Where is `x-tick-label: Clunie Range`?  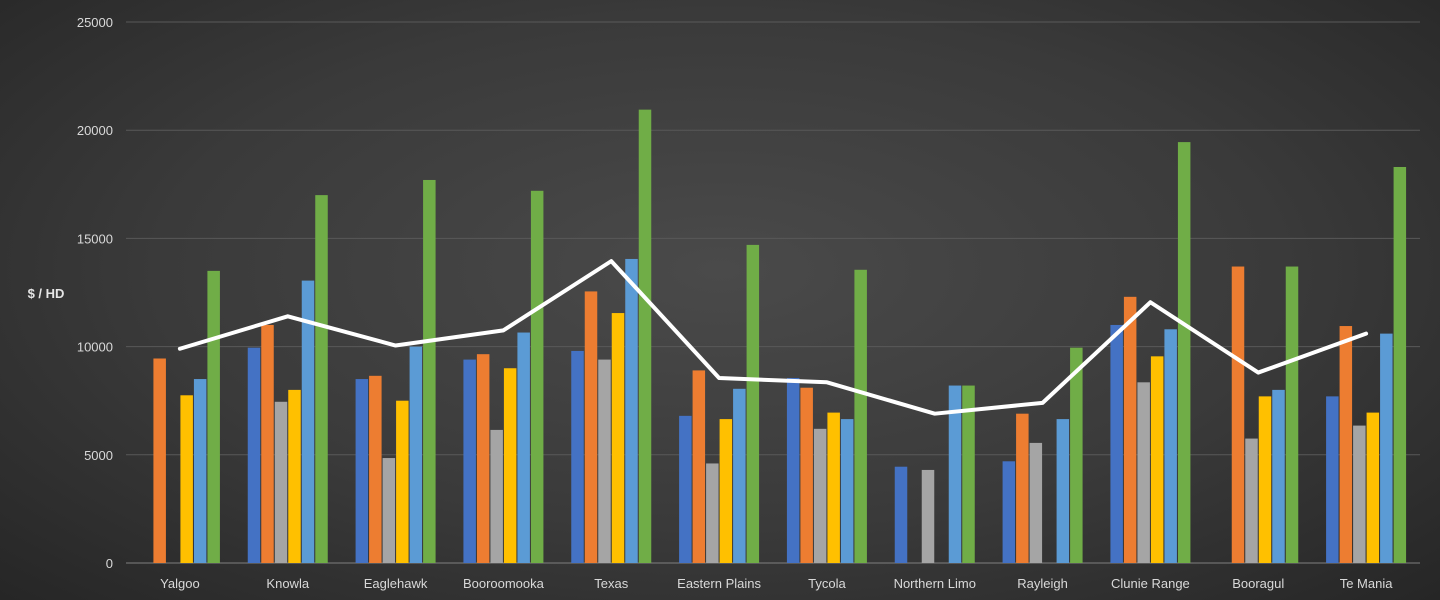 x-tick-label: Clunie Range is located at coordinates (1150, 583).